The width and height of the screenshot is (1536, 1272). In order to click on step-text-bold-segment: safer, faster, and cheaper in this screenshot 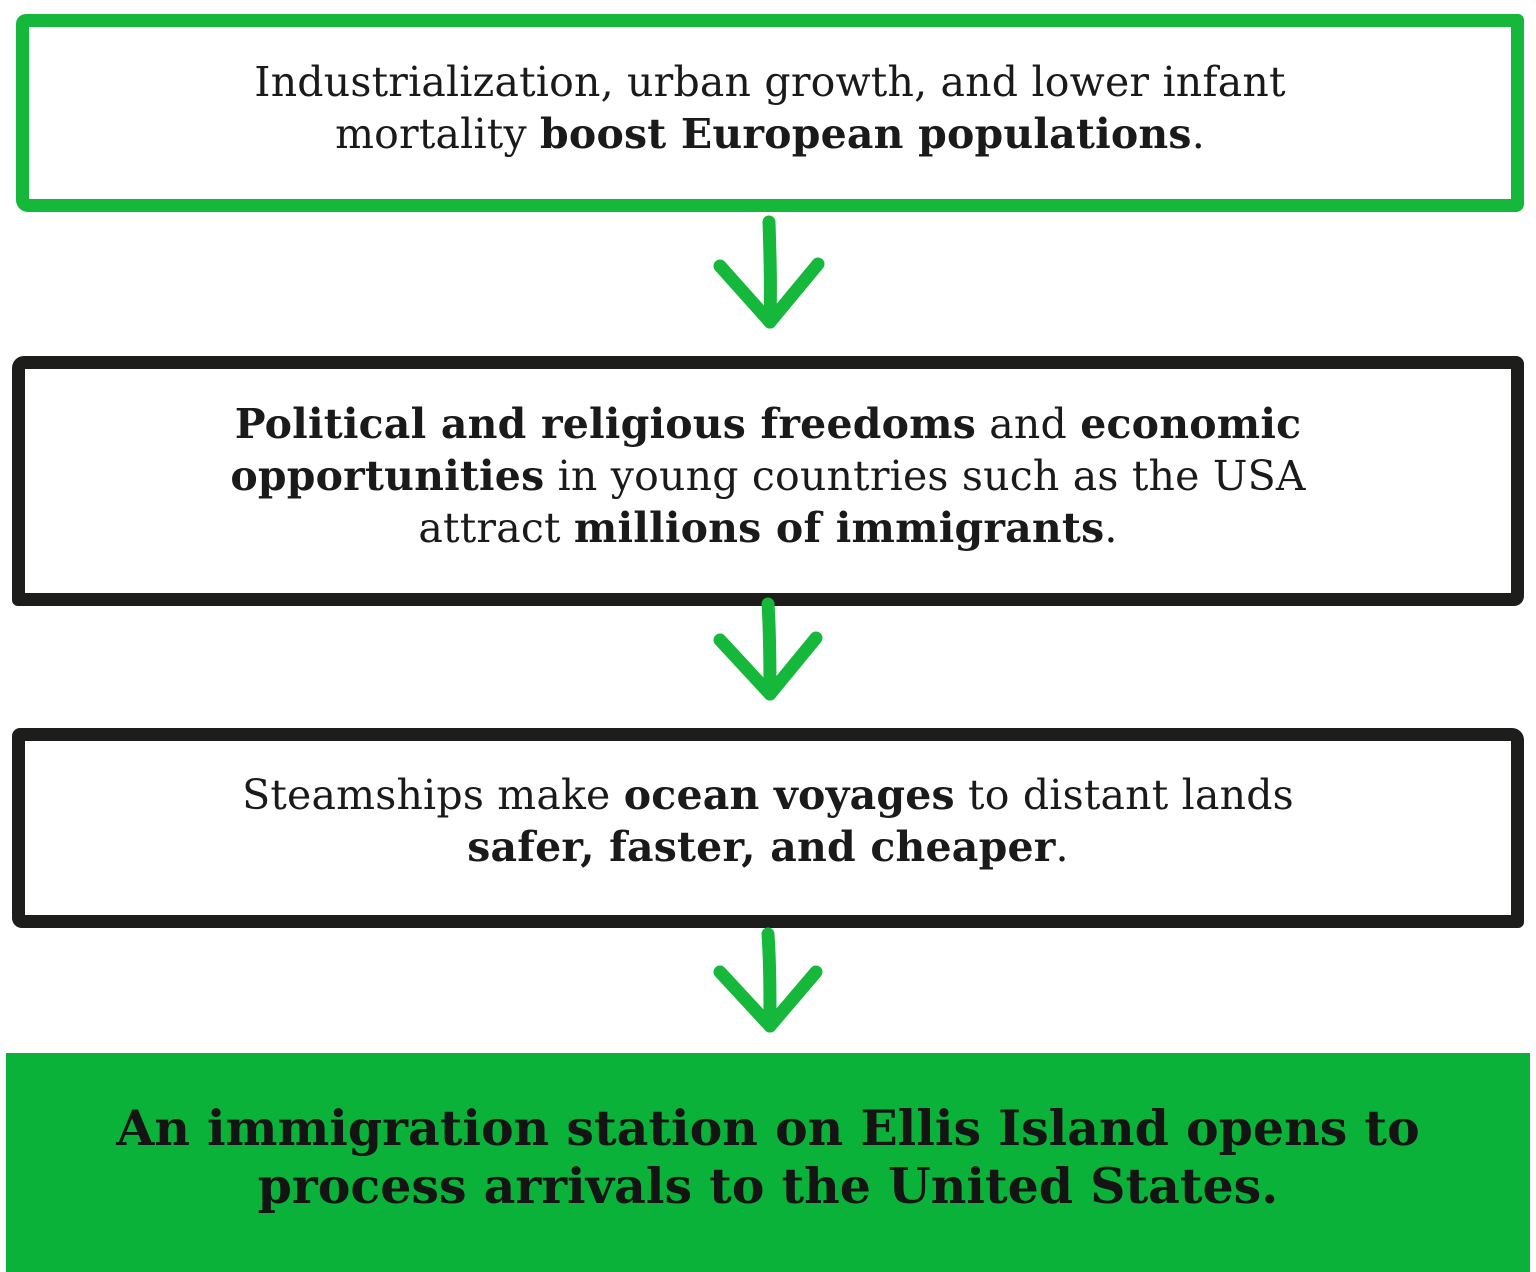, I will do `click(761, 847)`.